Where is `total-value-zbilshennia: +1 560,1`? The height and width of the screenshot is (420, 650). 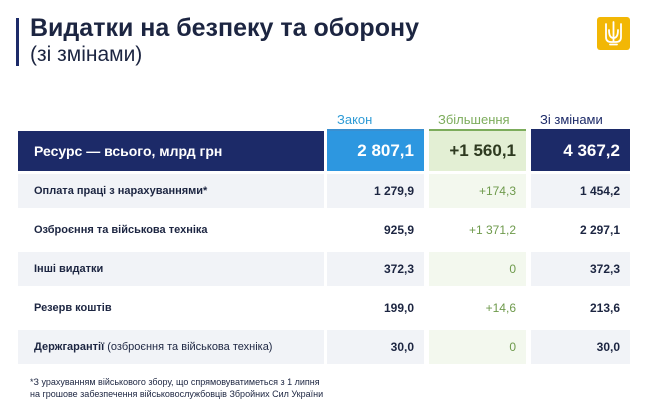 total-value-zbilshennia: +1 560,1 is located at coordinates (477, 151).